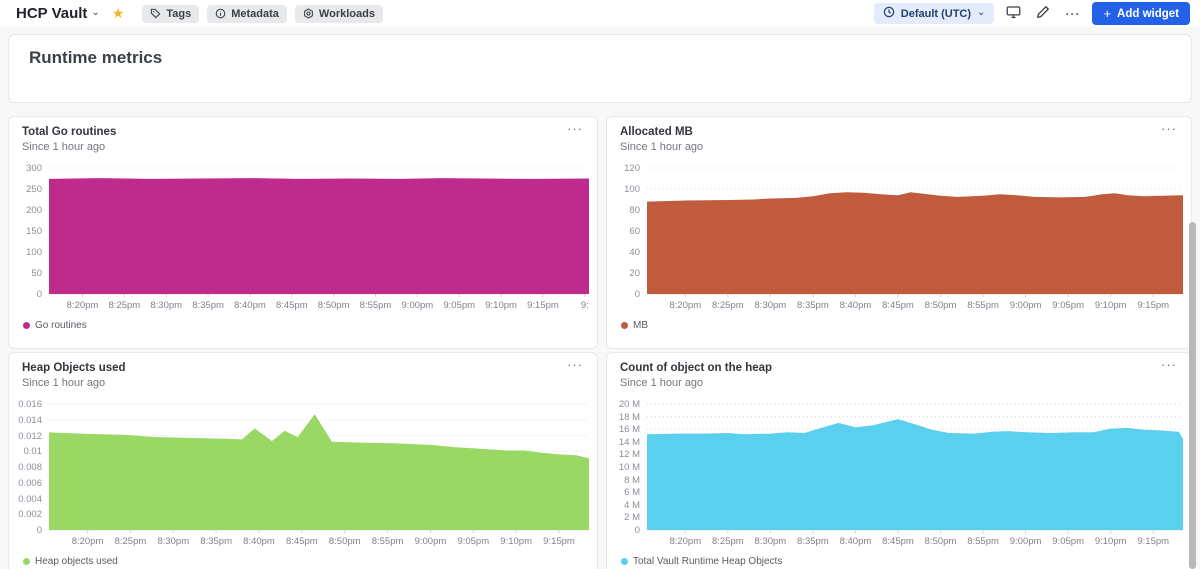 This screenshot has width=1200, height=569. What do you see at coordinates (30, 499) in the screenshot?
I see `y-axis-tick: 0.004` at bounding box center [30, 499].